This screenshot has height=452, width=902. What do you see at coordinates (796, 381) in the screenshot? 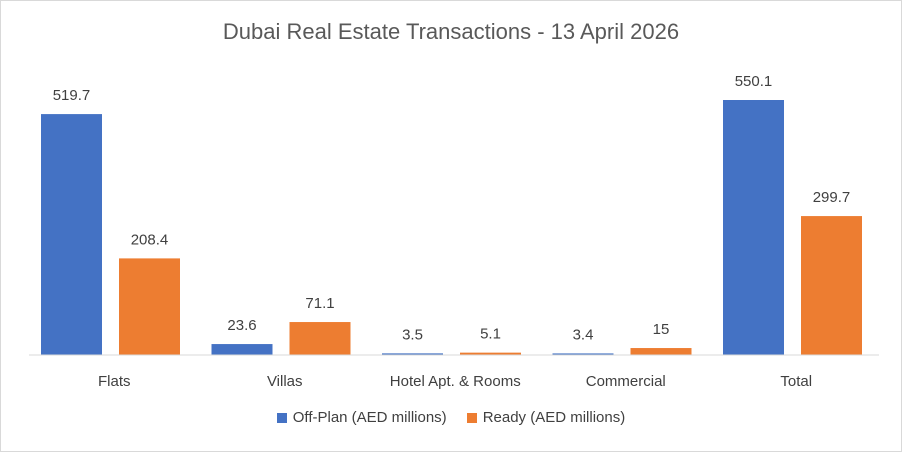
I see `category-label-total: Total` at bounding box center [796, 381].